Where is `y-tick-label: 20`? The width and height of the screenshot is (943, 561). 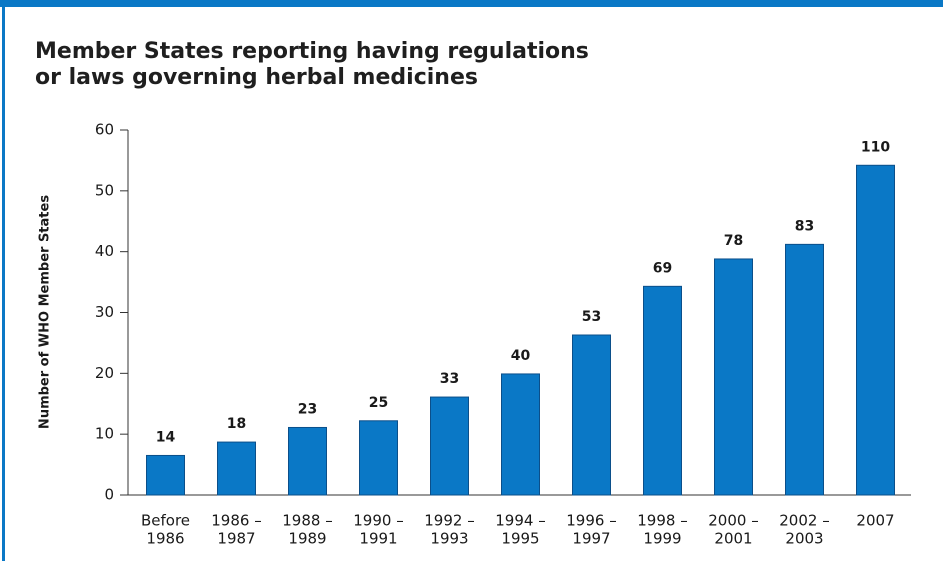 y-tick-label: 20 is located at coordinates (104, 373).